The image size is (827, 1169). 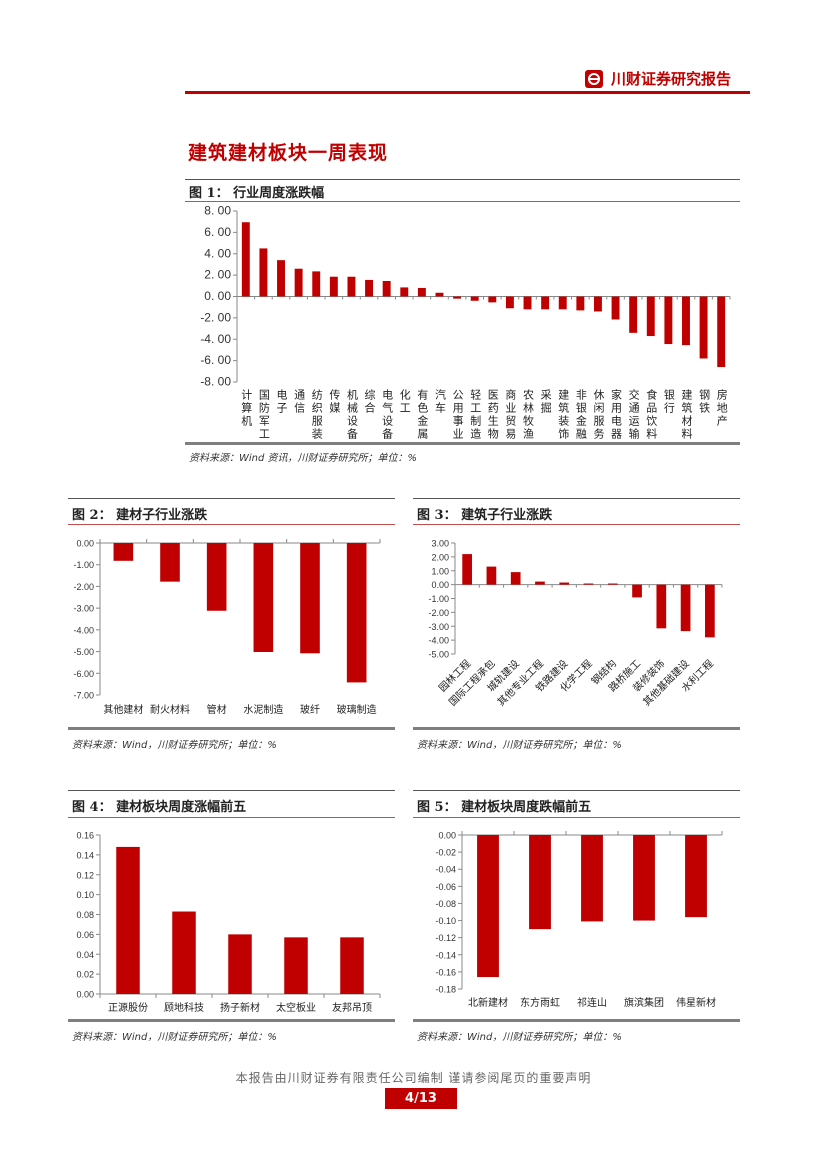 I want to click on figure-source: 资料来源：Wind 资讯，川财证券研究所；单位：%, so click(x=303, y=458).